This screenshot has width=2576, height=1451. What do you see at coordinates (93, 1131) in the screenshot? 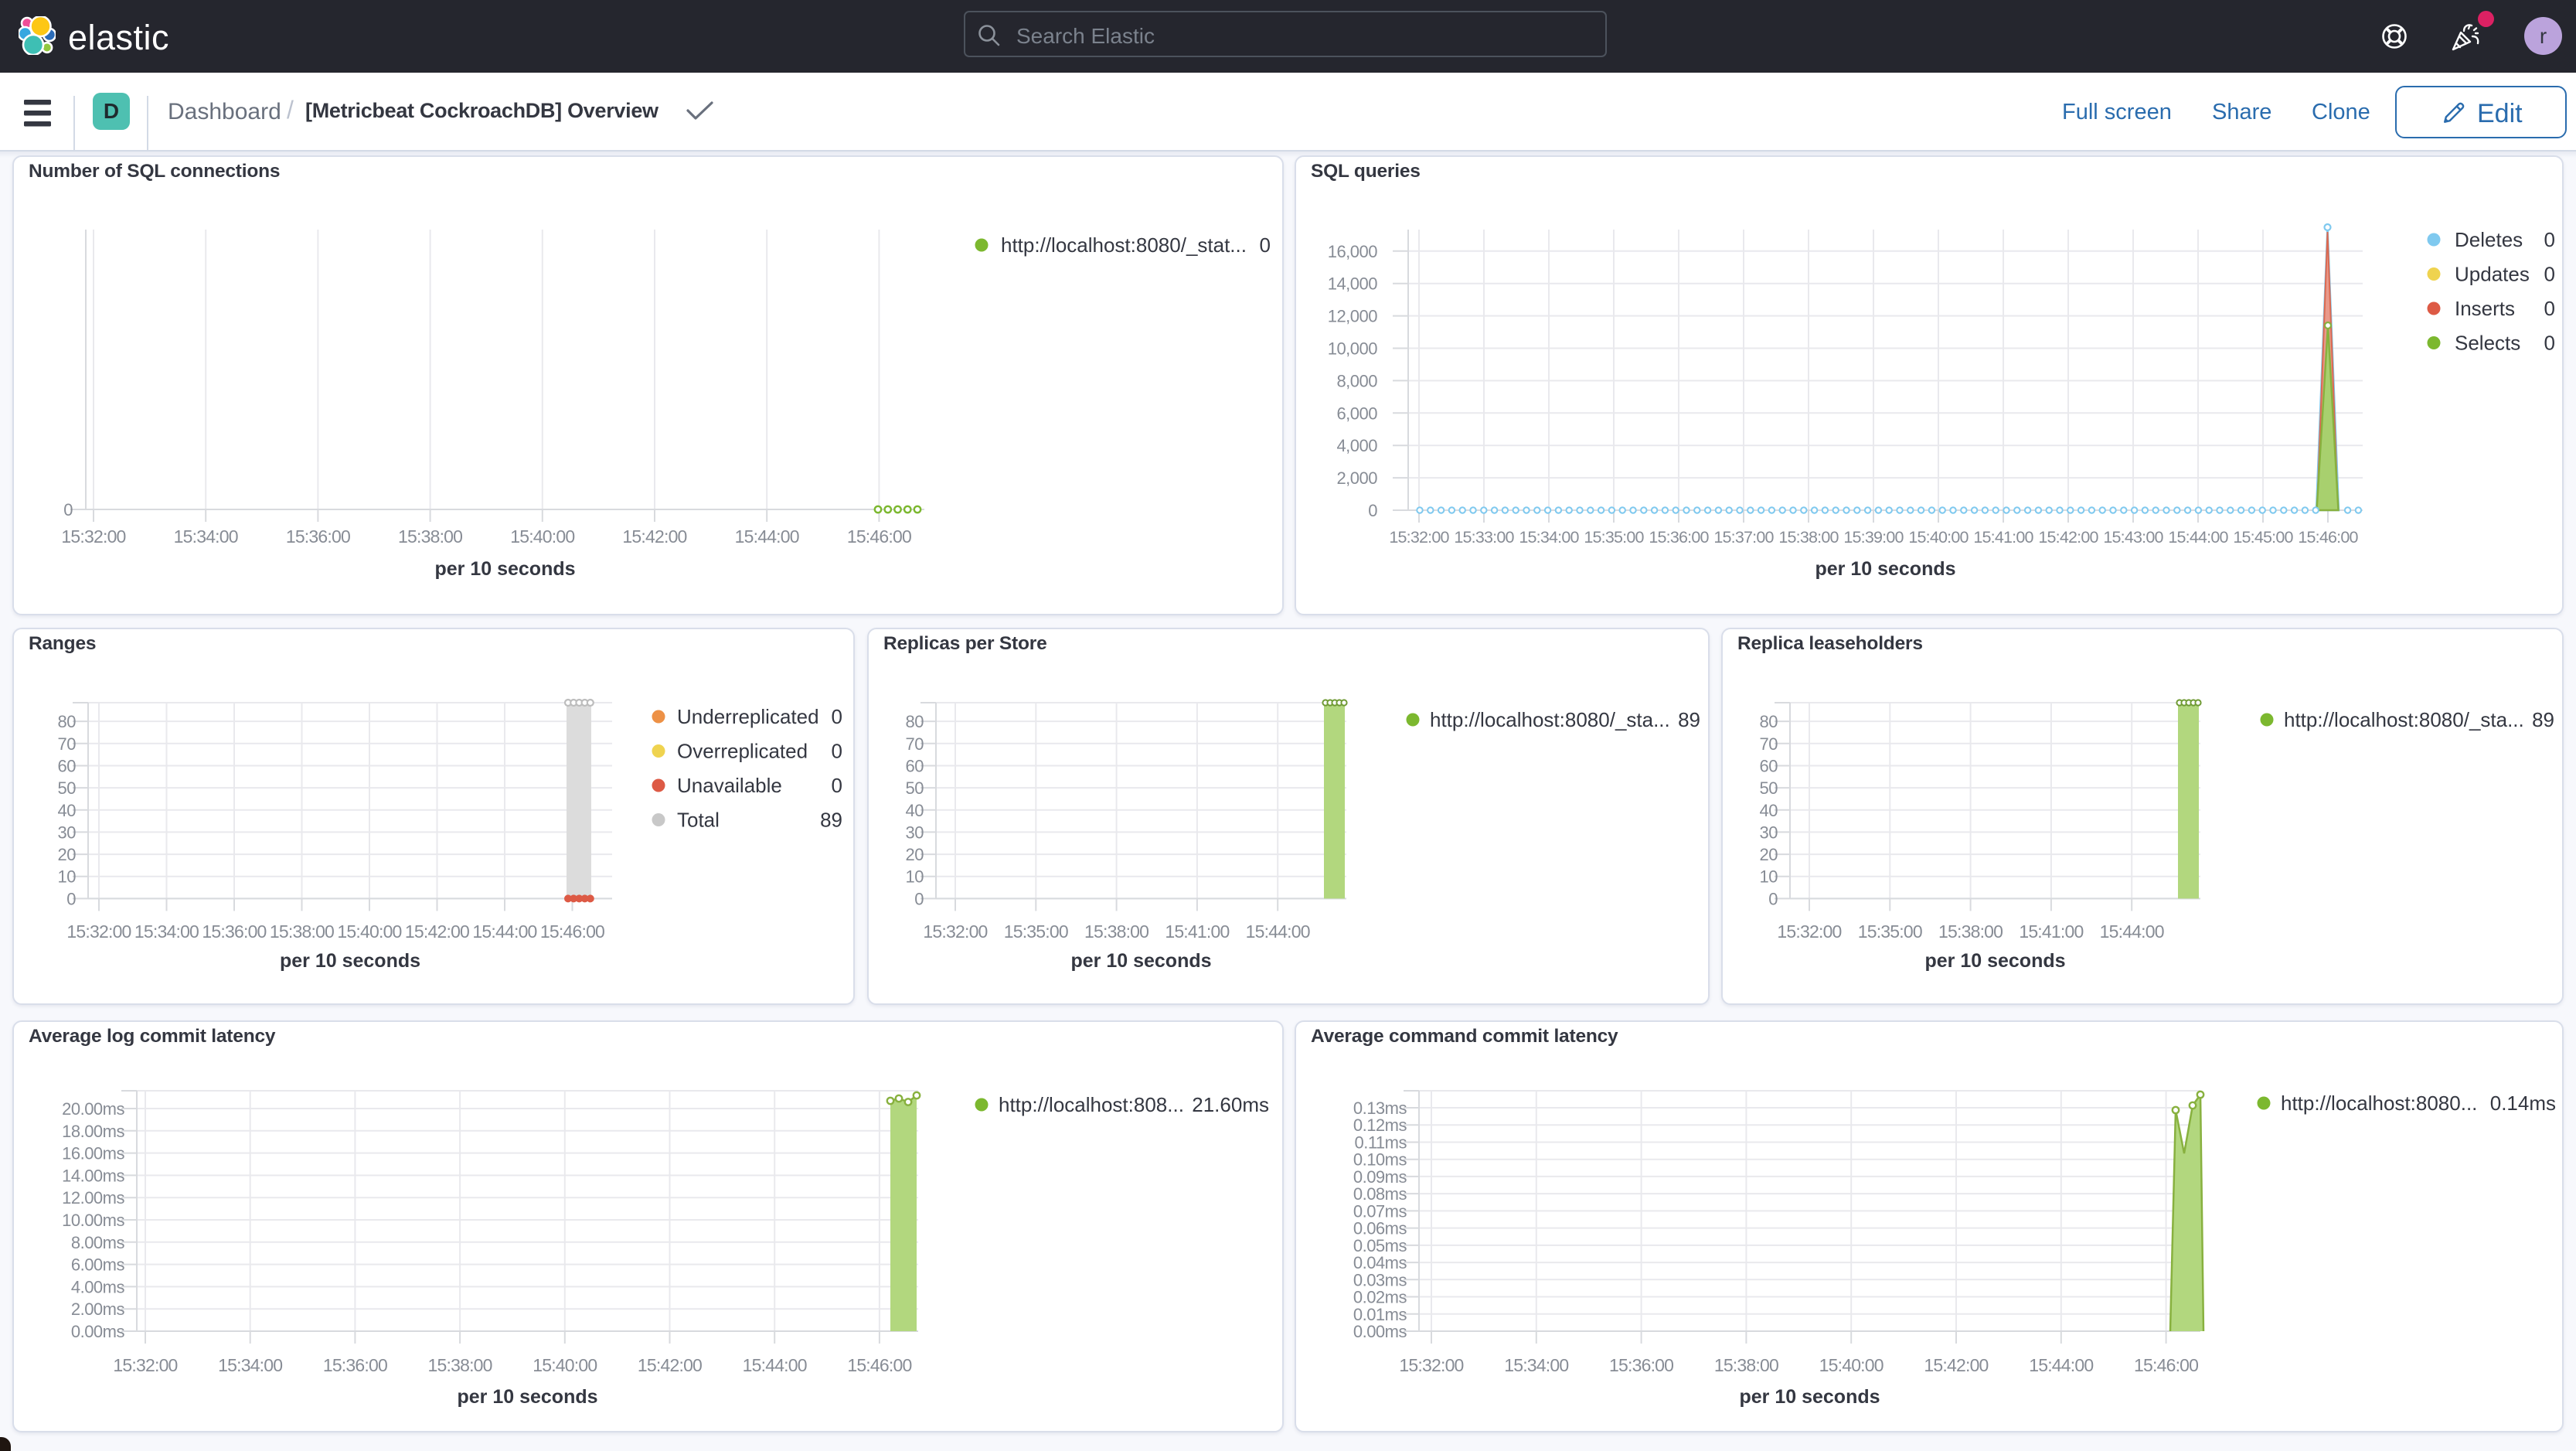
I see `svg-text: 18.00ms` at bounding box center [93, 1131].